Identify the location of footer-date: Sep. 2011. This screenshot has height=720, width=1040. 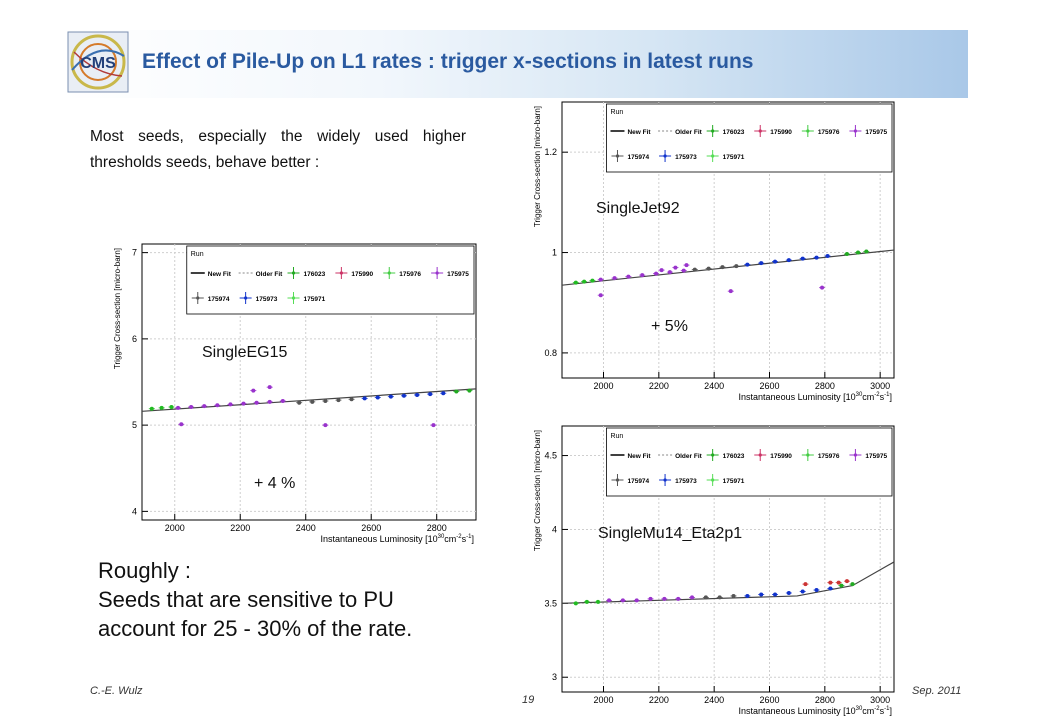
(937, 691).